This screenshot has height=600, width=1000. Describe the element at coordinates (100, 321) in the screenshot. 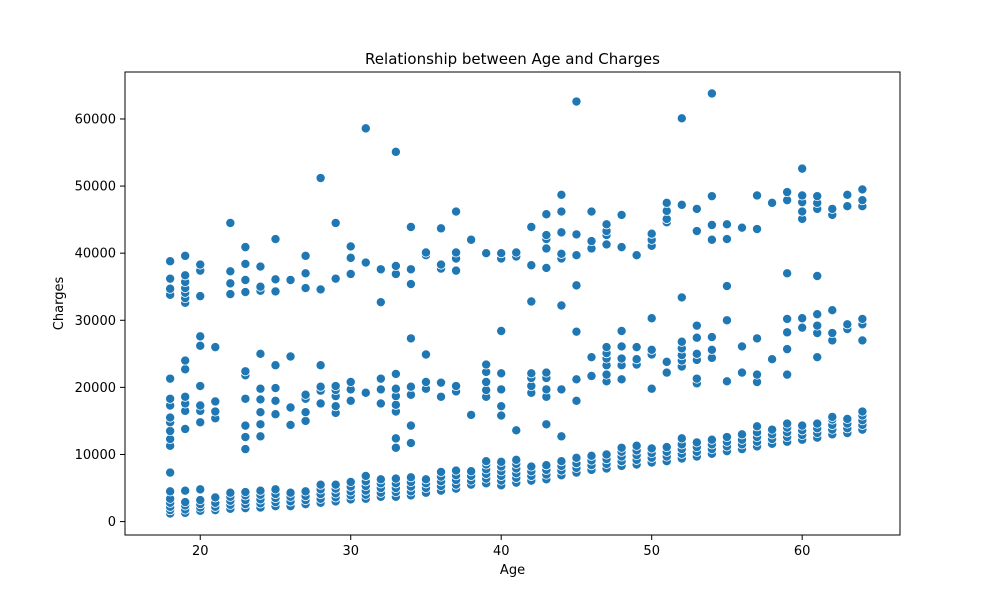

I see `y-axis: 0 10000 20000 30000 40000 50000 60000` at that location.